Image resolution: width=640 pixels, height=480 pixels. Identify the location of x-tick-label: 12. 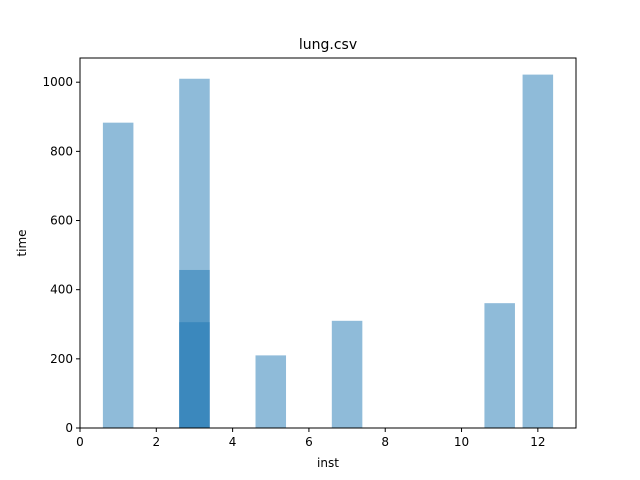
(537, 442).